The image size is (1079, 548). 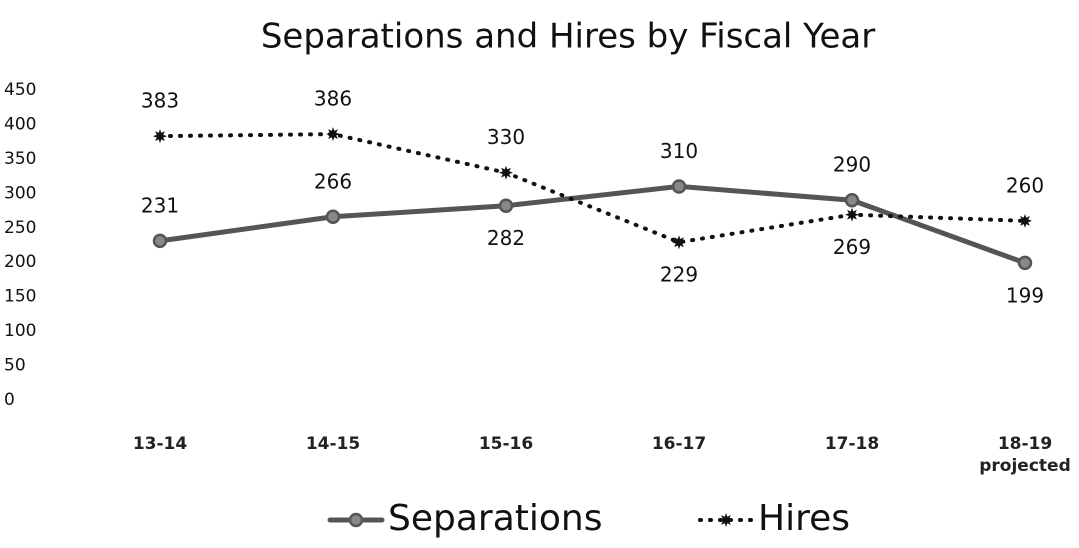 What do you see at coordinates (160, 101) in the screenshot?
I see `data-label: 383` at bounding box center [160, 101].